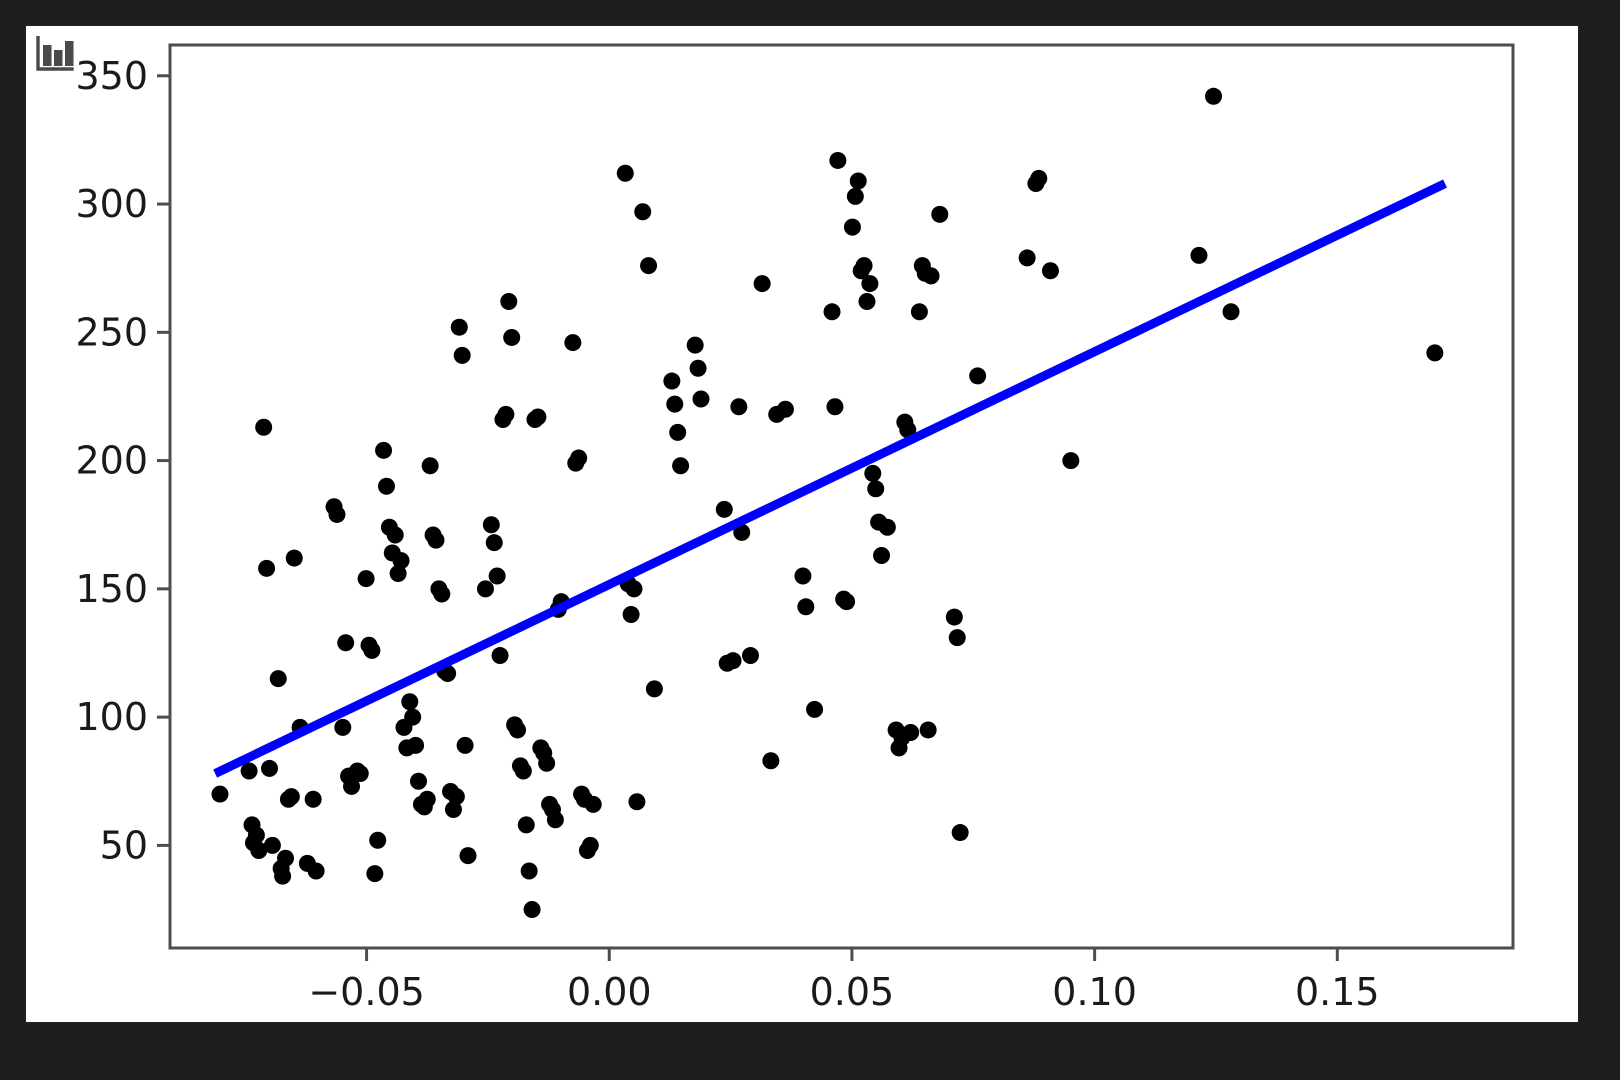  What do you see at coordinates (1337, 992) in the screenshot?
I see `x-tick-label: 0.15` at bounding box center [1337, 992].